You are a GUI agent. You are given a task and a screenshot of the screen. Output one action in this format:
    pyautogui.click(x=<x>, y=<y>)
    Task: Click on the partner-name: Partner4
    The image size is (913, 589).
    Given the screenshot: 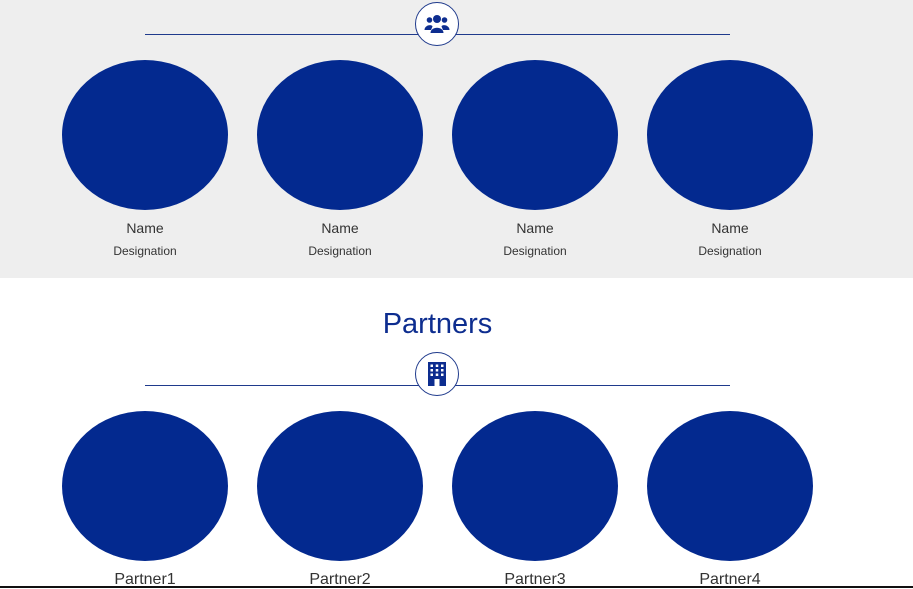 What is the action you would take?
    pyautogui.click(x=730, y=579)
    